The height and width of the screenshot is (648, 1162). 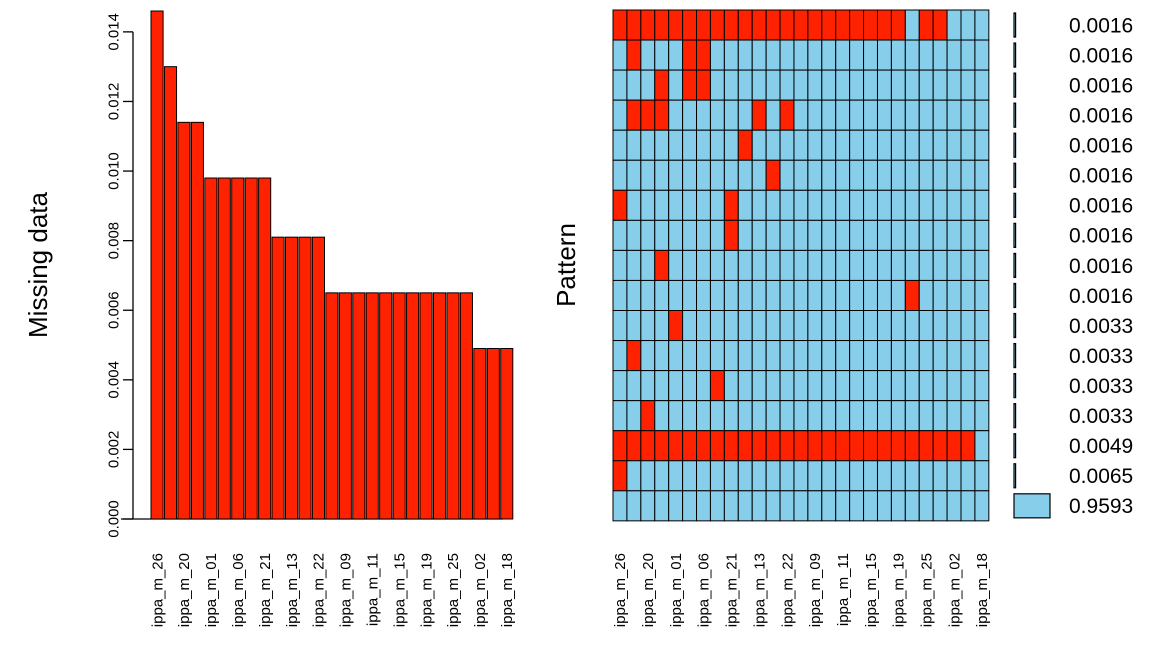 I want to click on pattern-cell-r5-ippa_m_07-observed, so click(x=717, y=175).